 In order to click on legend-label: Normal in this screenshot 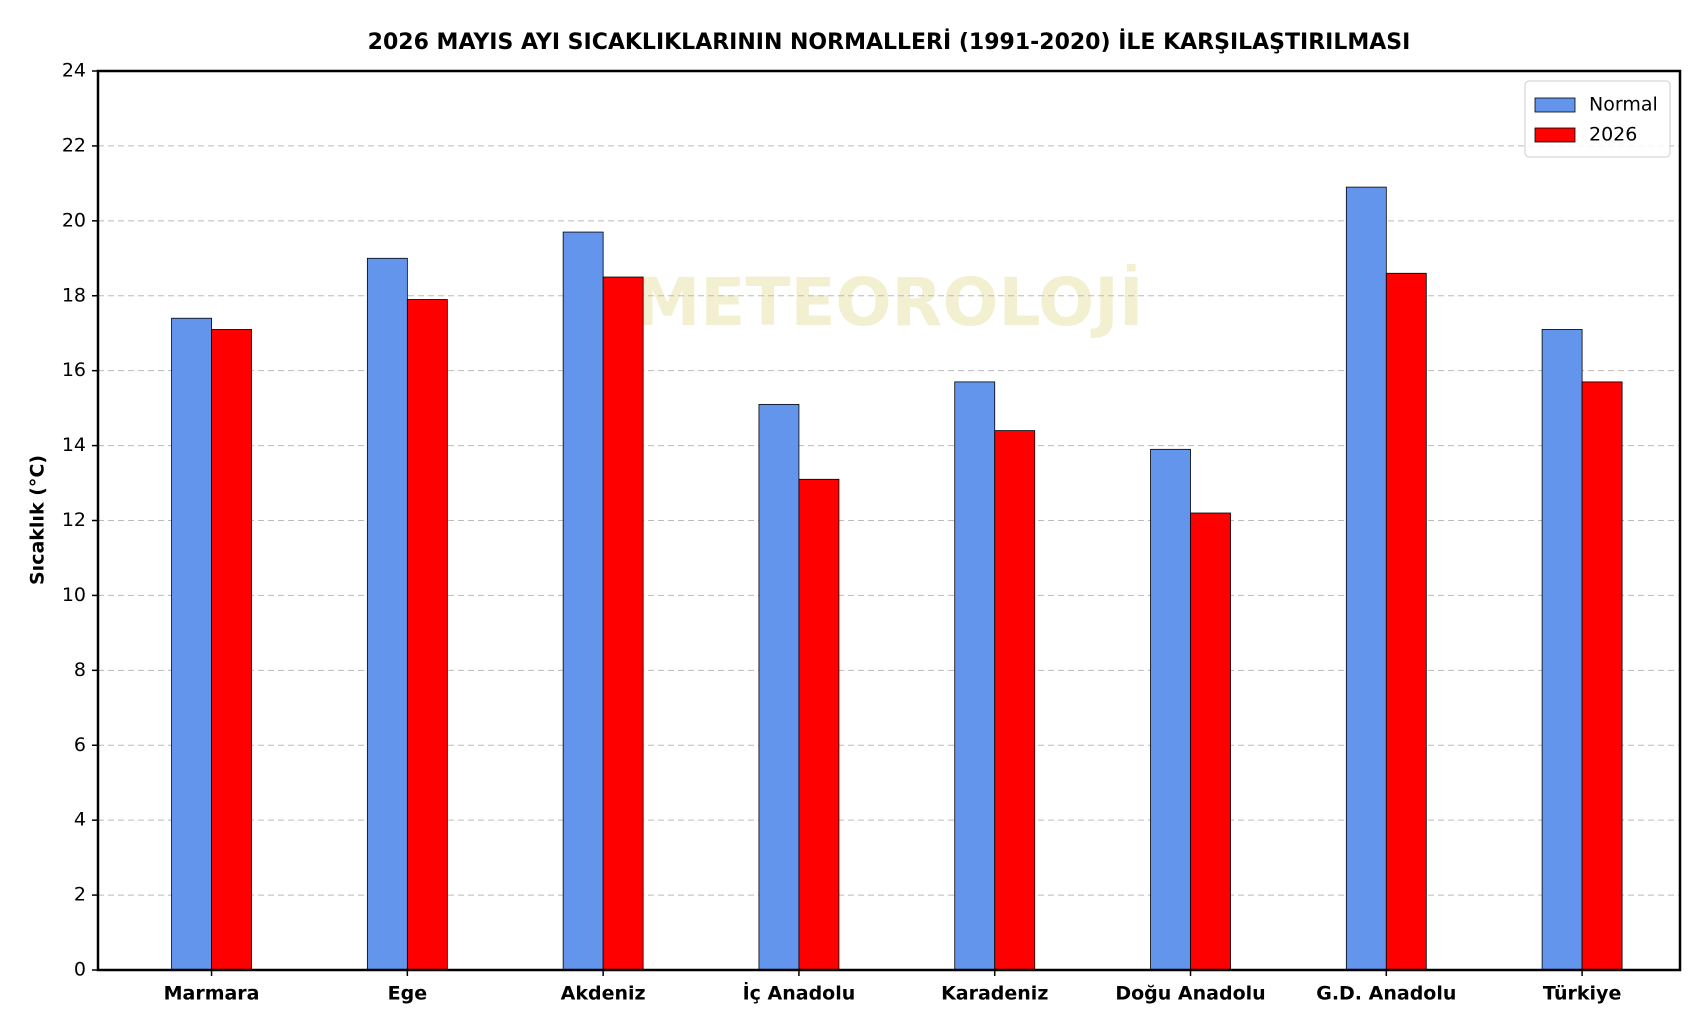, I will do `click(1623, 105)`.